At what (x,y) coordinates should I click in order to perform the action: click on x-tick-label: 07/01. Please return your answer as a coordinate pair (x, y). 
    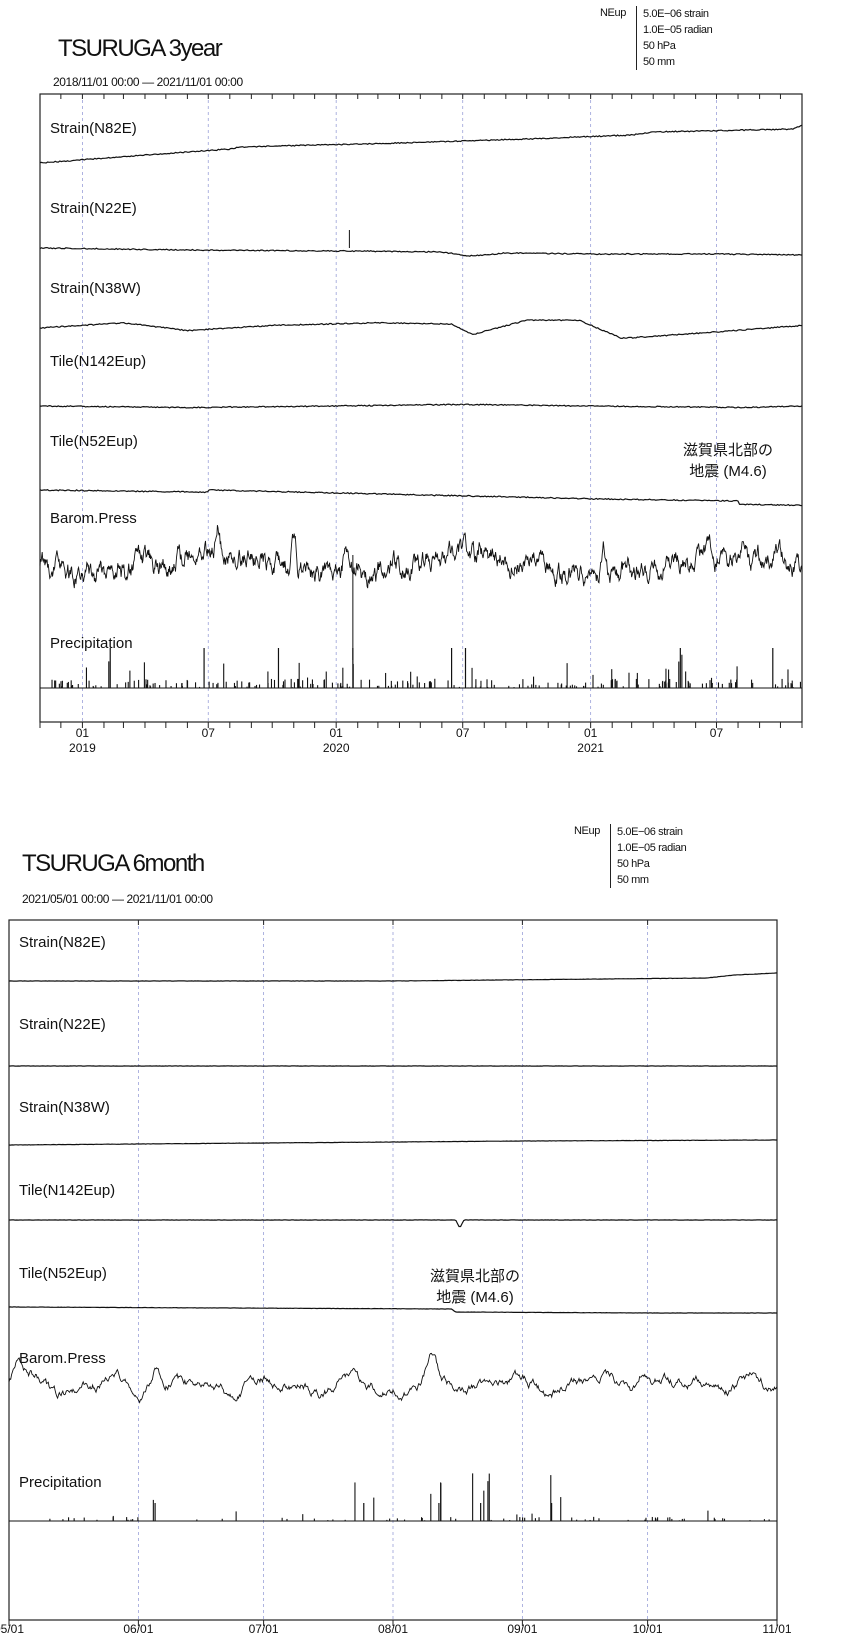
    Looking at the image, I should click on (264, 1629).